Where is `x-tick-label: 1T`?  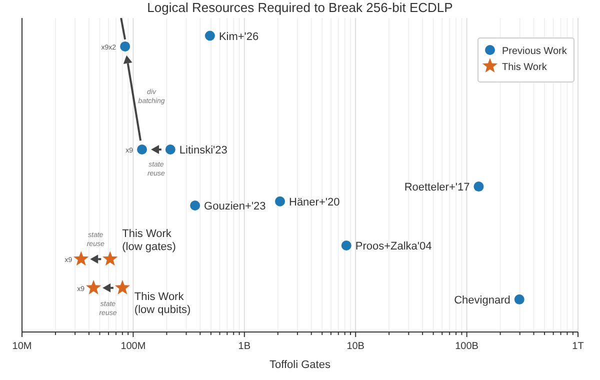
x-tick-label: 1T is located at coordinates (578, 346).